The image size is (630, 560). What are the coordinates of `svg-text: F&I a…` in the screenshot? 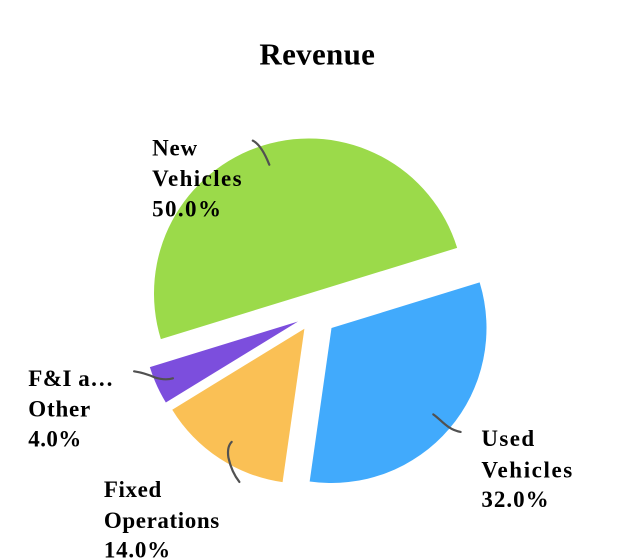 It's located at (70, 378).